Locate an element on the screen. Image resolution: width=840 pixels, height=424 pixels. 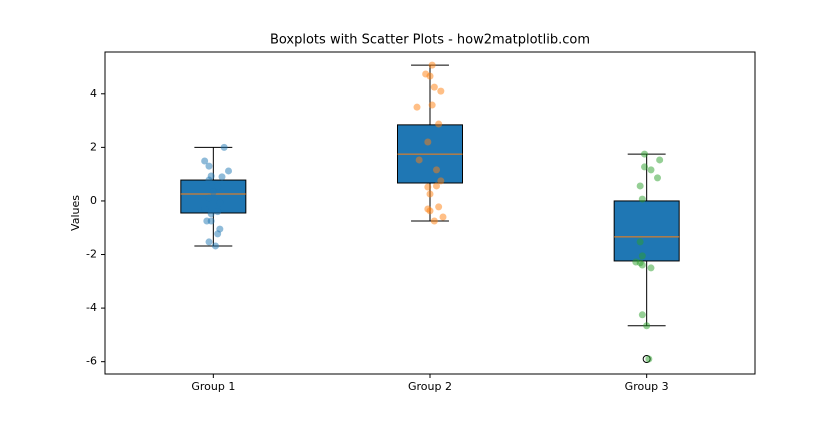
x-tick-label: Group 2 is located at coordinates (430, 386).